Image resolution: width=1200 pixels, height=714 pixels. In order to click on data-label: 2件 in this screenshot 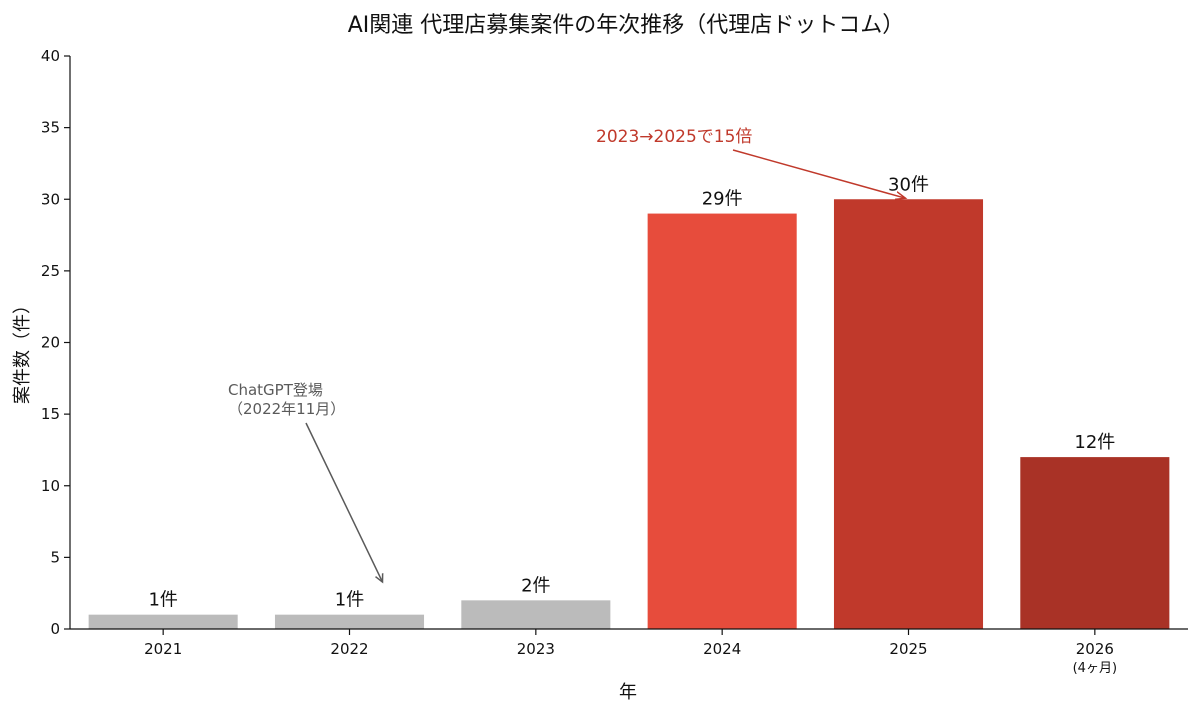, I will do `click(535, 585)`.